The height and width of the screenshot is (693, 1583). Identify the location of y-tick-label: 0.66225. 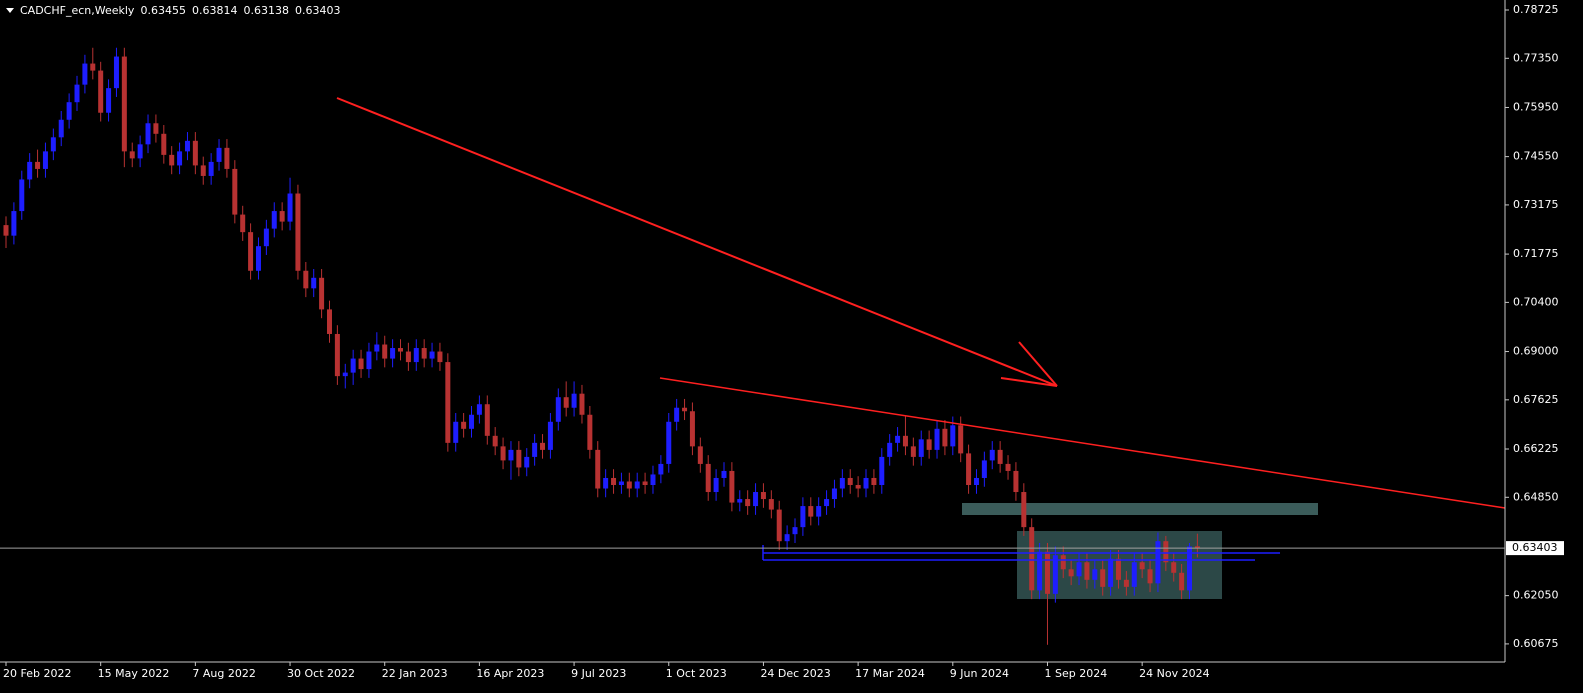
(1536, 448).